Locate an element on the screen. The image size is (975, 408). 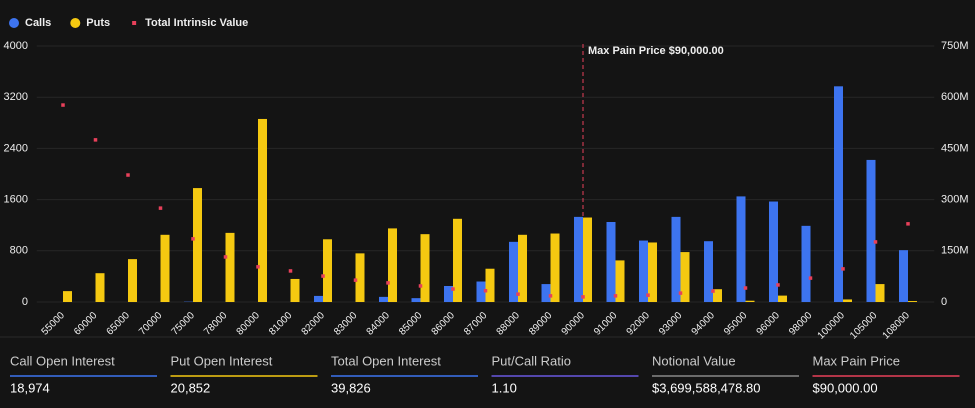
y2-tick-label: 150M is located at coordinates (955, 251).